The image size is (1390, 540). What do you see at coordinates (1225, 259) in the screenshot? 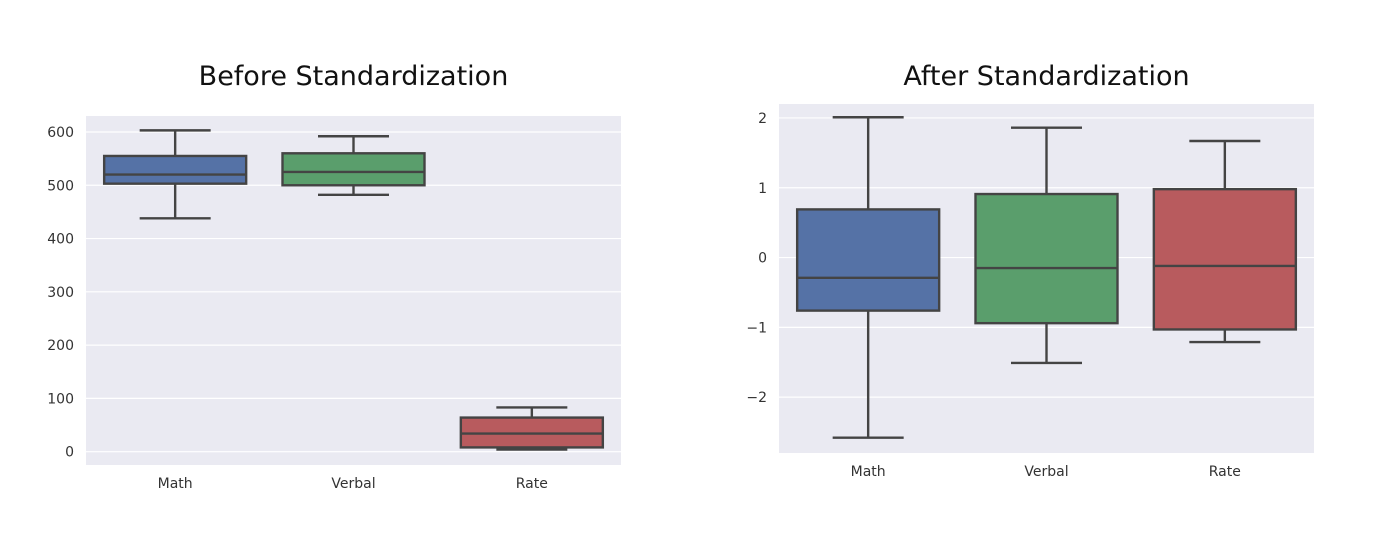
I see `box-body-rate` at bounding box center [1225, 259].